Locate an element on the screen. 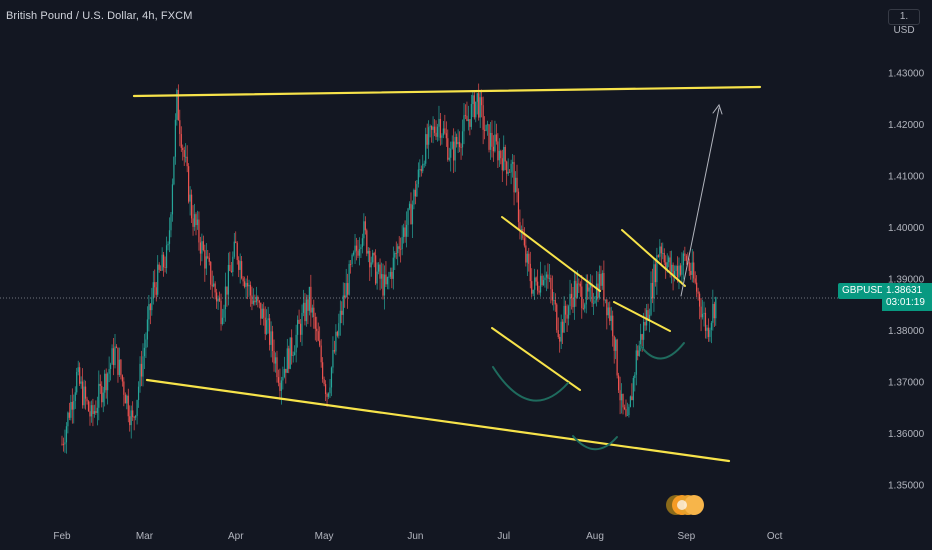 The image size is (932, 550). candle-countdown: 03:01:19 is located at coordinates (905, 302).